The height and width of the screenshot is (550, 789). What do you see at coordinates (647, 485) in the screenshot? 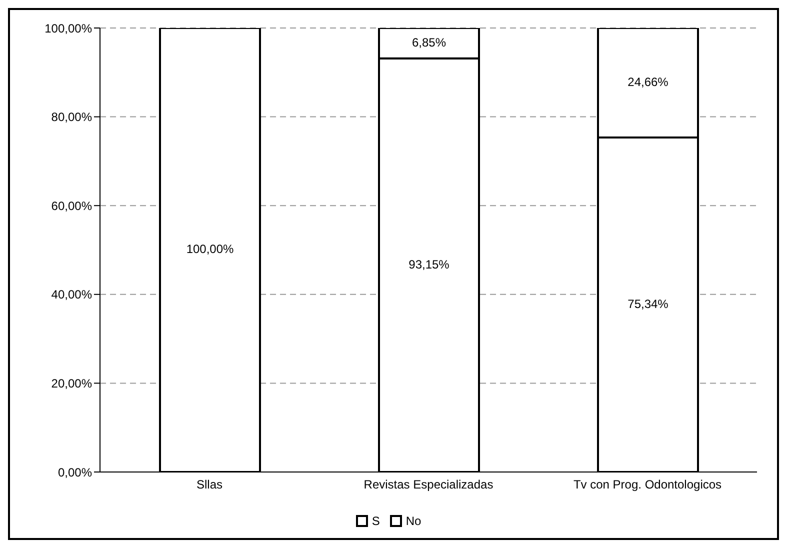
I see `x-tick-label: Tv con Prog. Odontologicos` at bounding box center [647, 485].